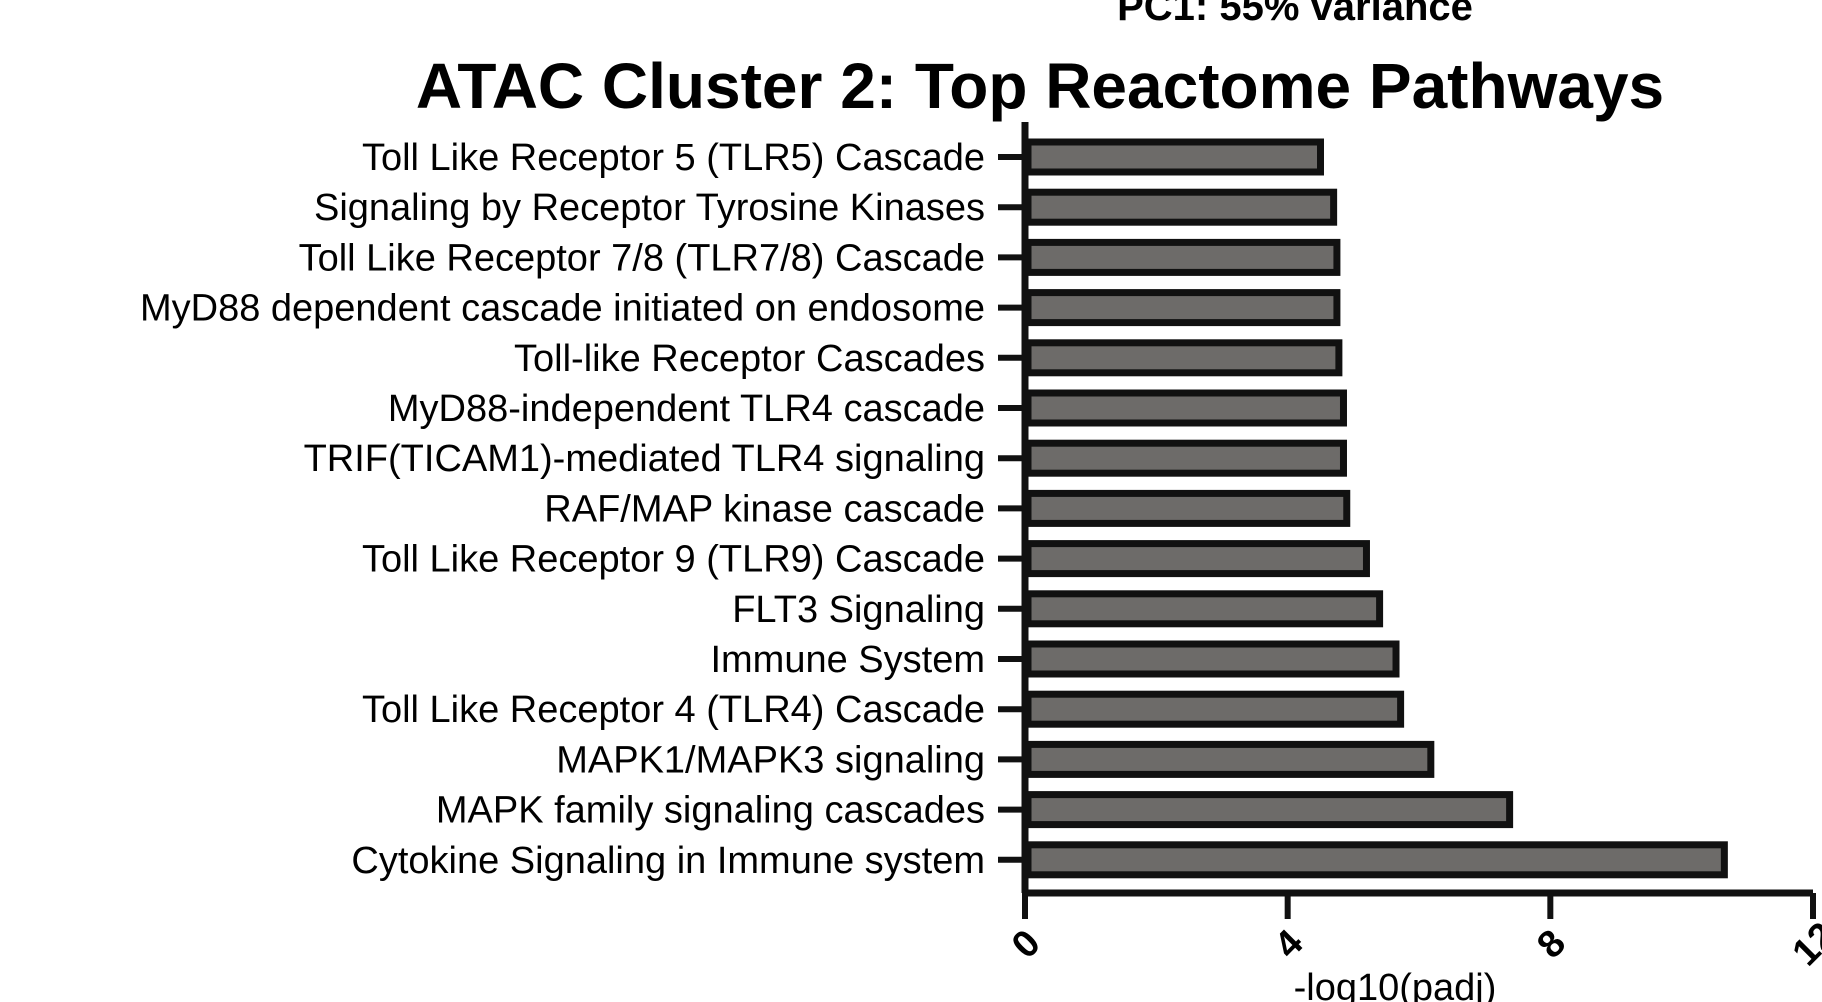 This screenshot has width=1822, height=1002. What do you see at coordinates (1289, 944) in the screenshot?
I see `x-tick-label: 4` at bounding box center [1289, 944].